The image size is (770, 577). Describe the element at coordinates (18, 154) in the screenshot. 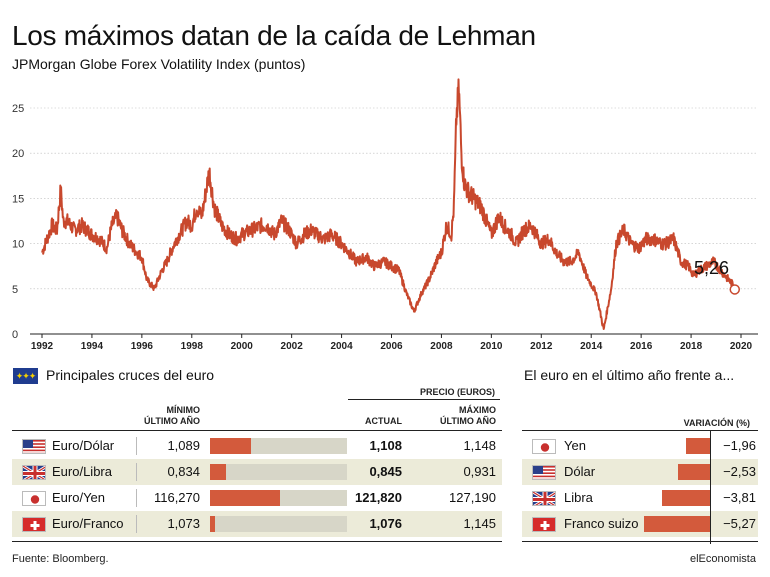

I see `y-tick-label: 20` at that location.